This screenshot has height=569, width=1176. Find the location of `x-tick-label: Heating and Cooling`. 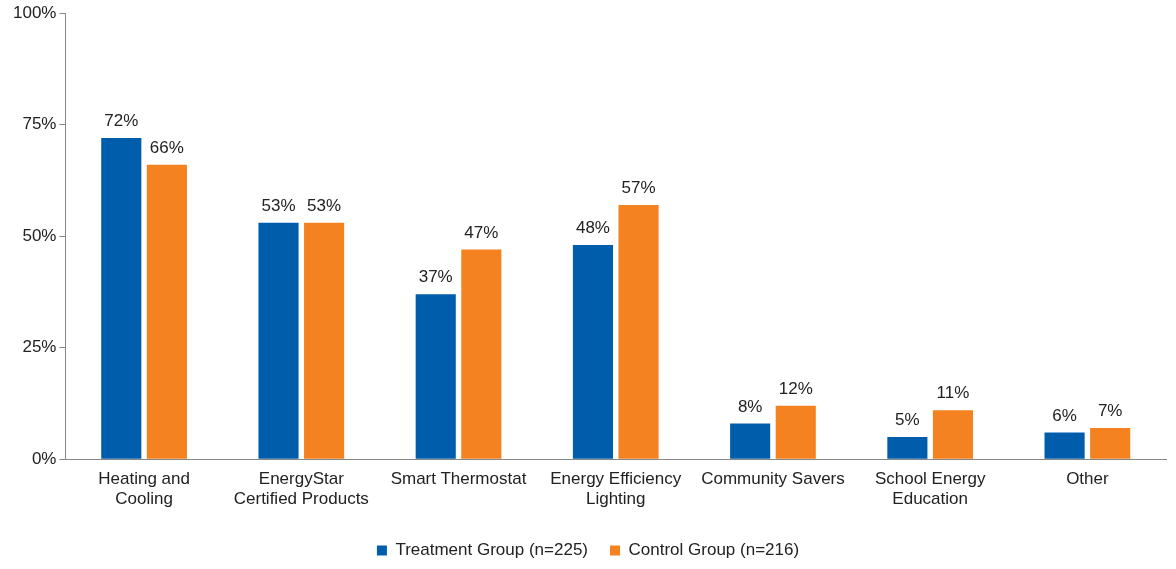

x-tick-label: Heating and Cooling is located at coordinates (144, 489).